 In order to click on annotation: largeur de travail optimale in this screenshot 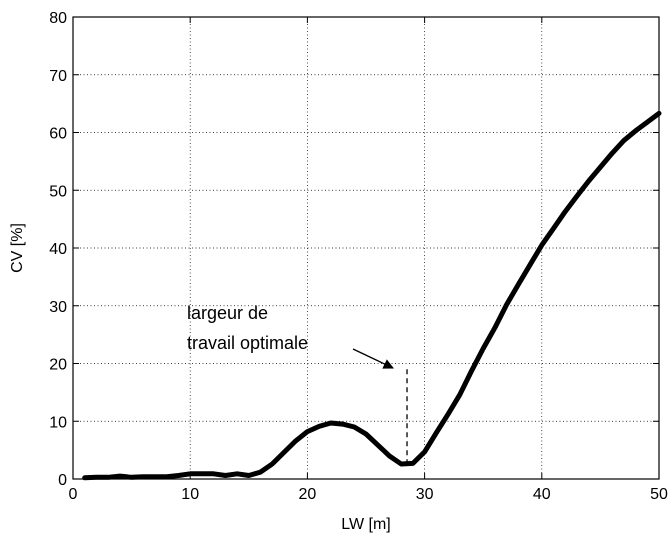, I will do `click(297, 382)`.